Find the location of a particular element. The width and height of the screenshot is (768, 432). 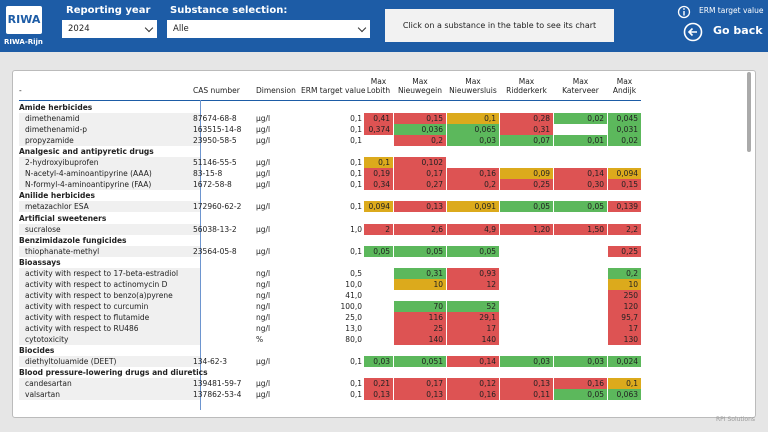

measurement-cell: 70 is located at coordinates (420, 306).